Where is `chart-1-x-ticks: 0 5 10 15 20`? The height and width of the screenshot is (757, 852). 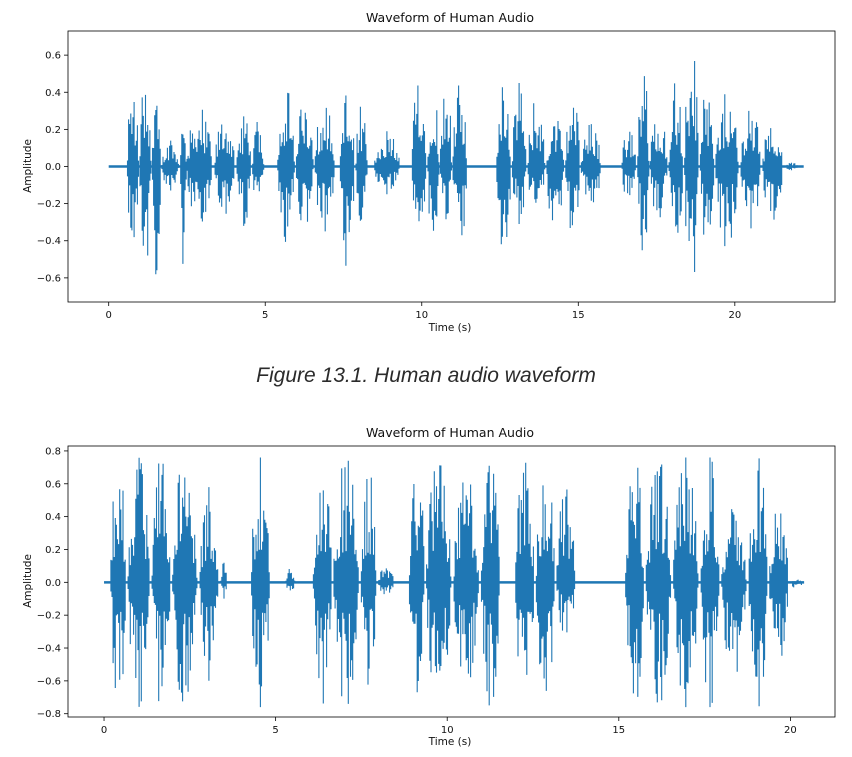 chart-1-x-ticks: 0 5 10 15 20 is located at coordinates (423, 311).